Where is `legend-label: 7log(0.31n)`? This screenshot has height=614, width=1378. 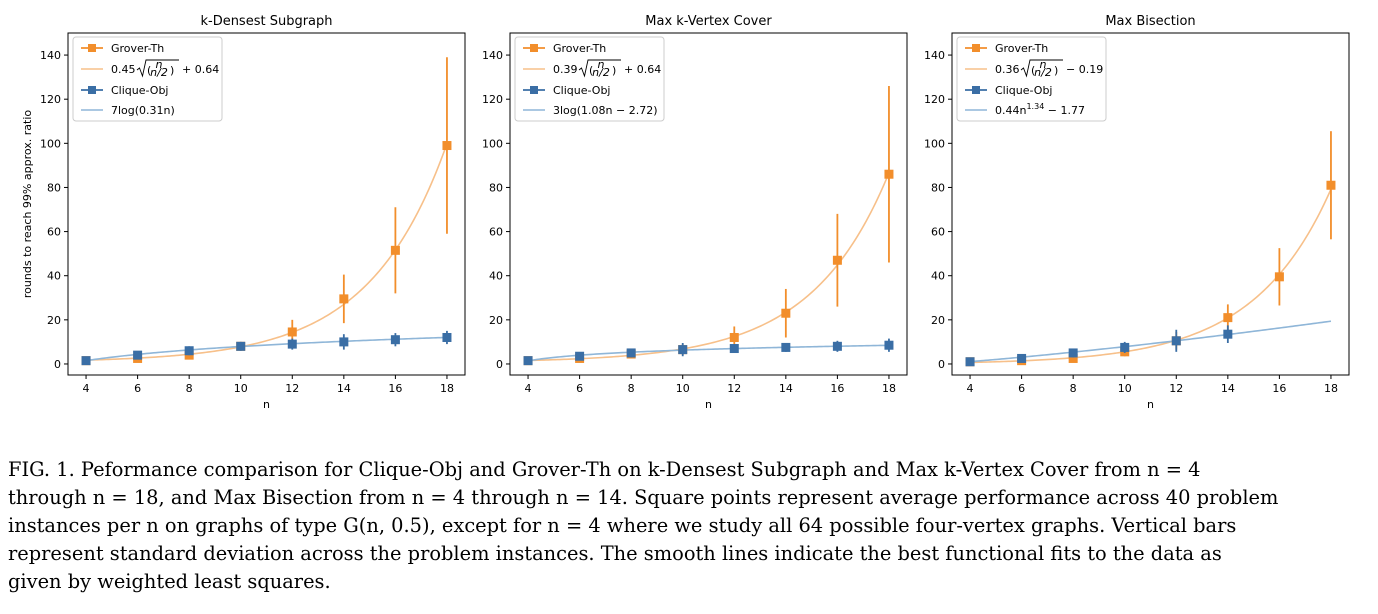
legend-label: 7log(0.31n) is located at coordinates (143, 110).